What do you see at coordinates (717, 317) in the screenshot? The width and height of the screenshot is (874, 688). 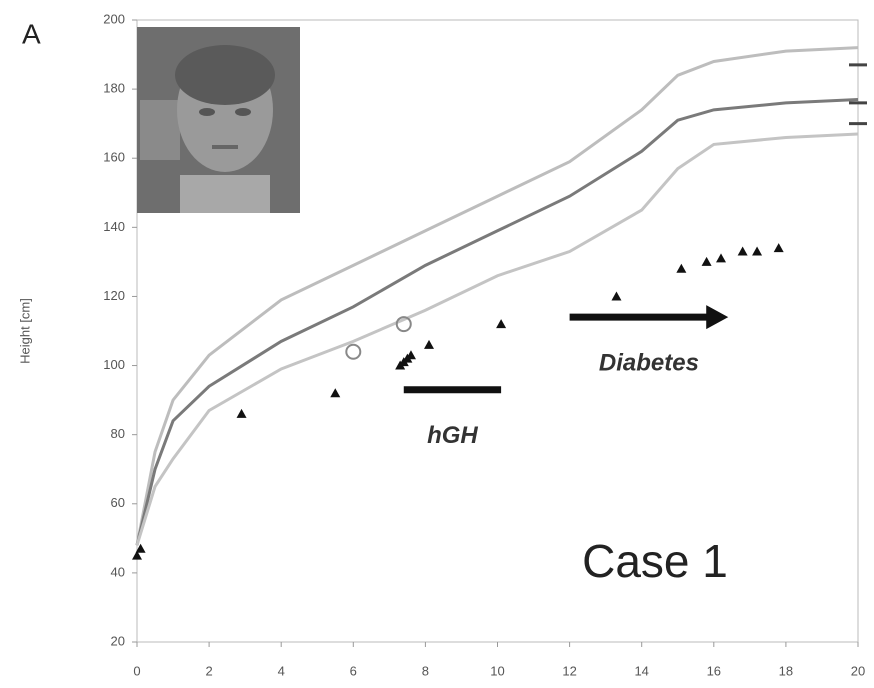 I see `arrow-head` at bounding box center [717, 317].